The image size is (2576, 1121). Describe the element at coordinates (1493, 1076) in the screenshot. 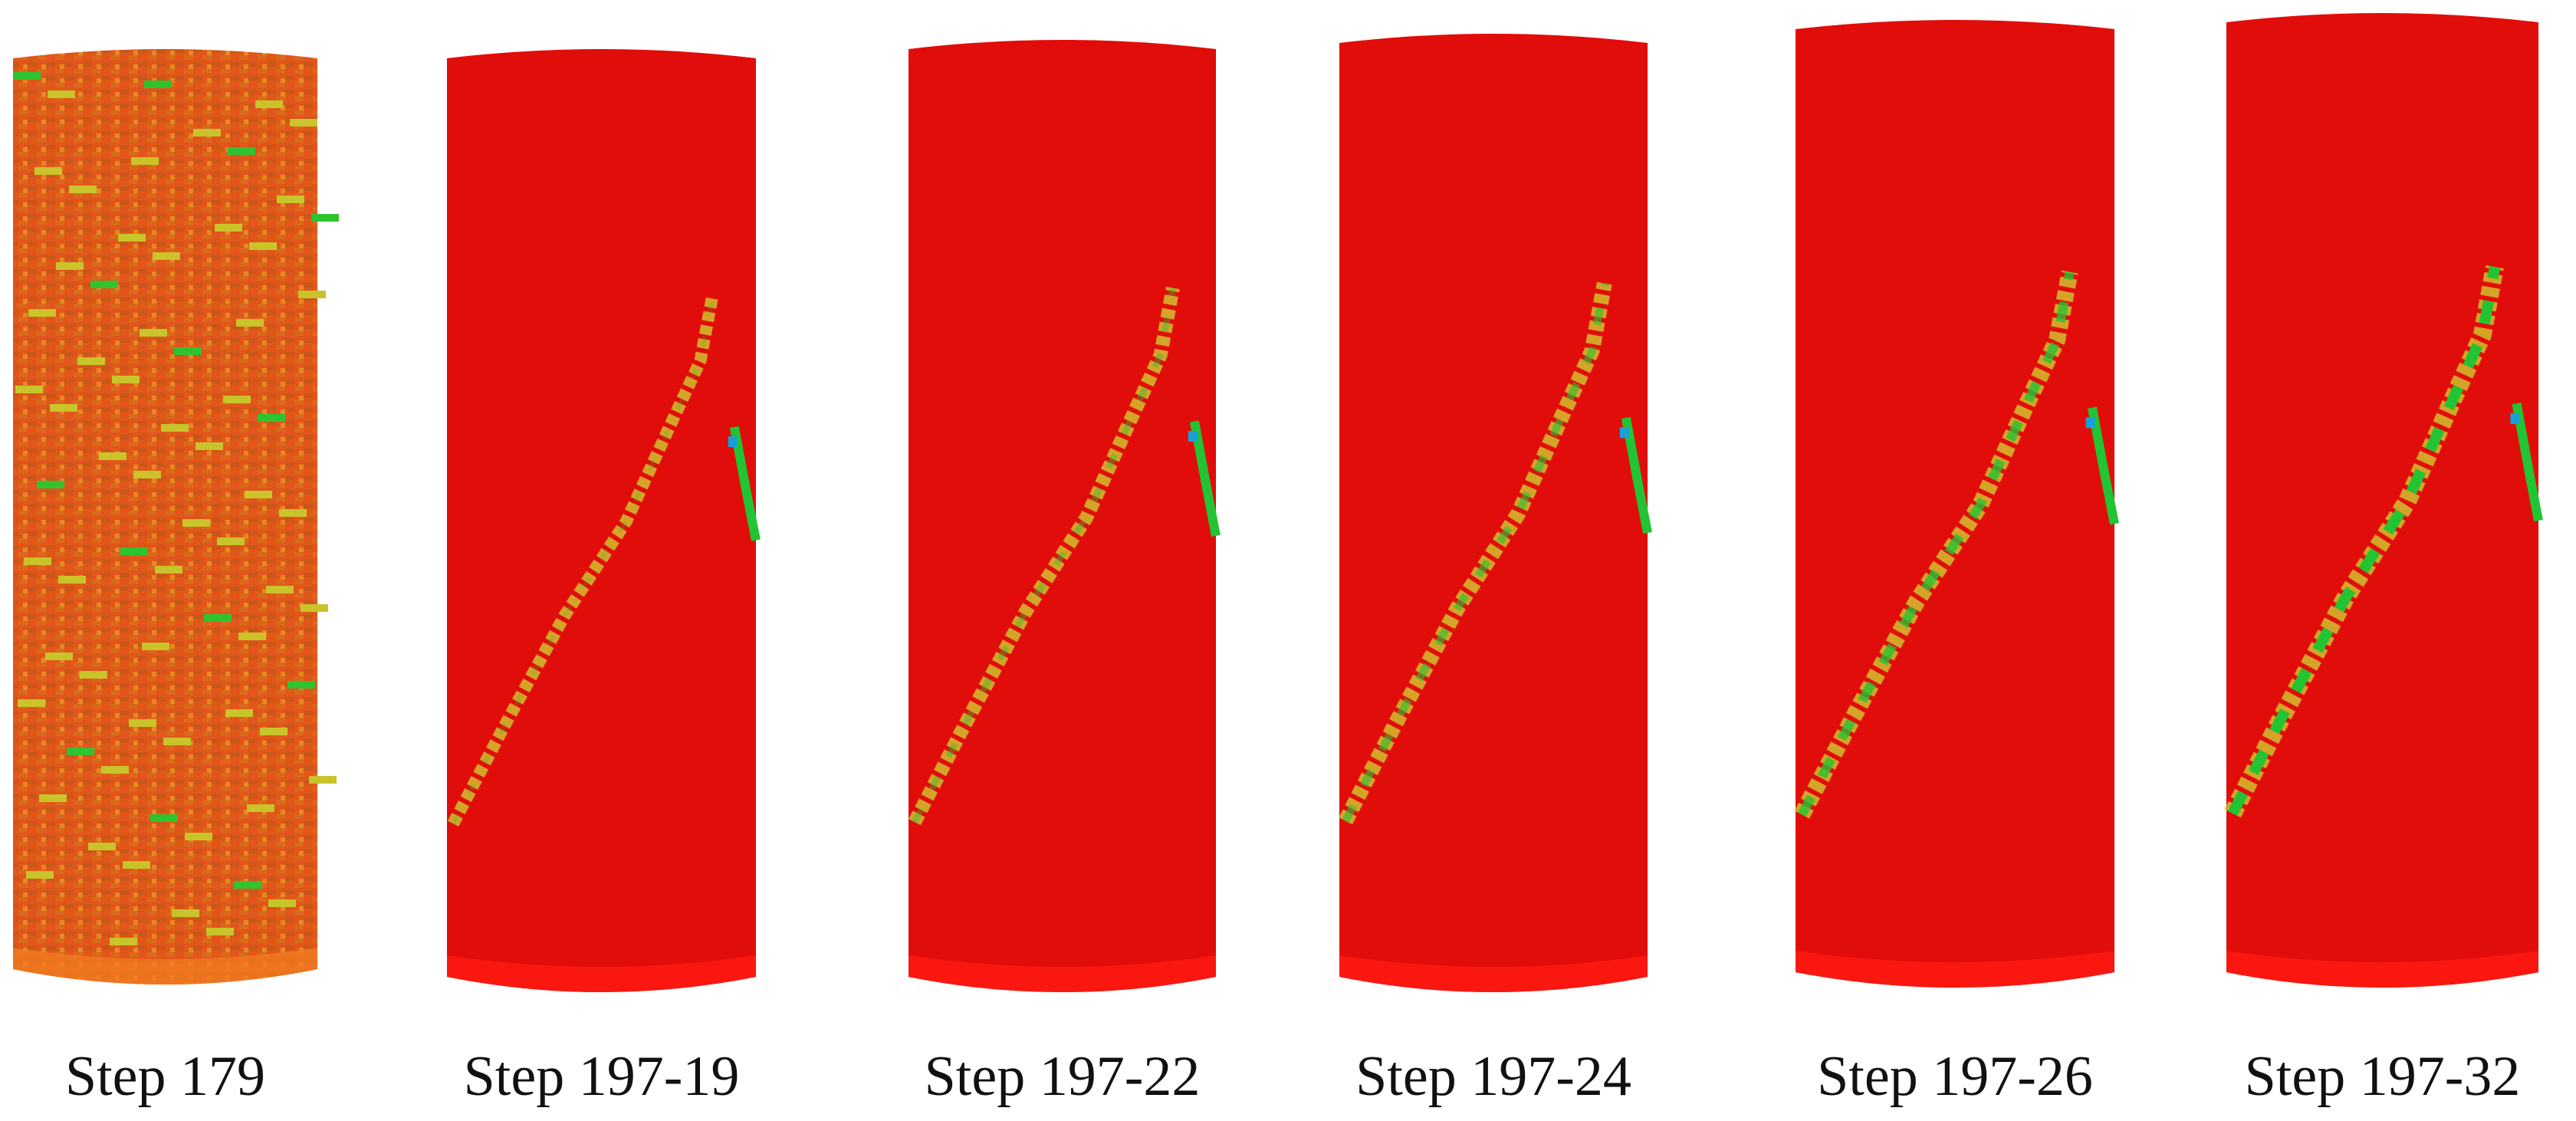

I see `step-label: Step 197-24` at that location.